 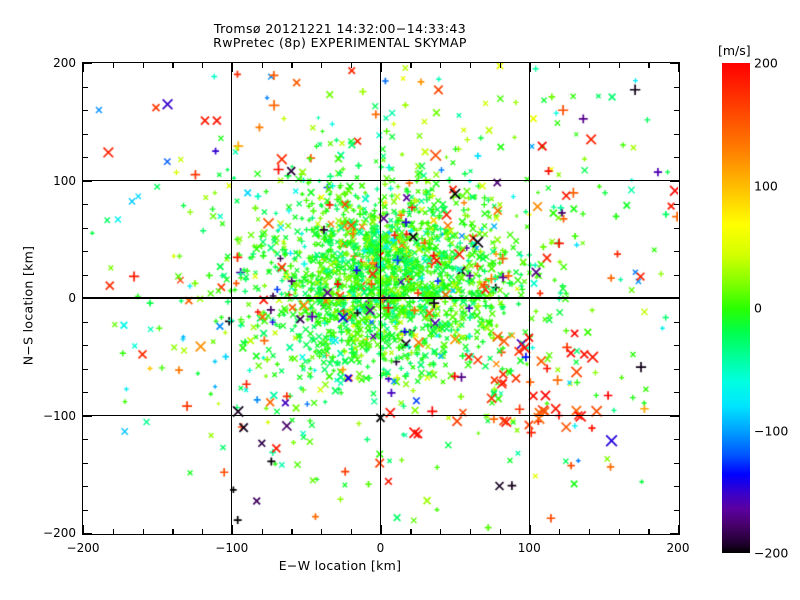 I want to click on colorbar-unit-label: [m/s], so click(x=734, y=50).